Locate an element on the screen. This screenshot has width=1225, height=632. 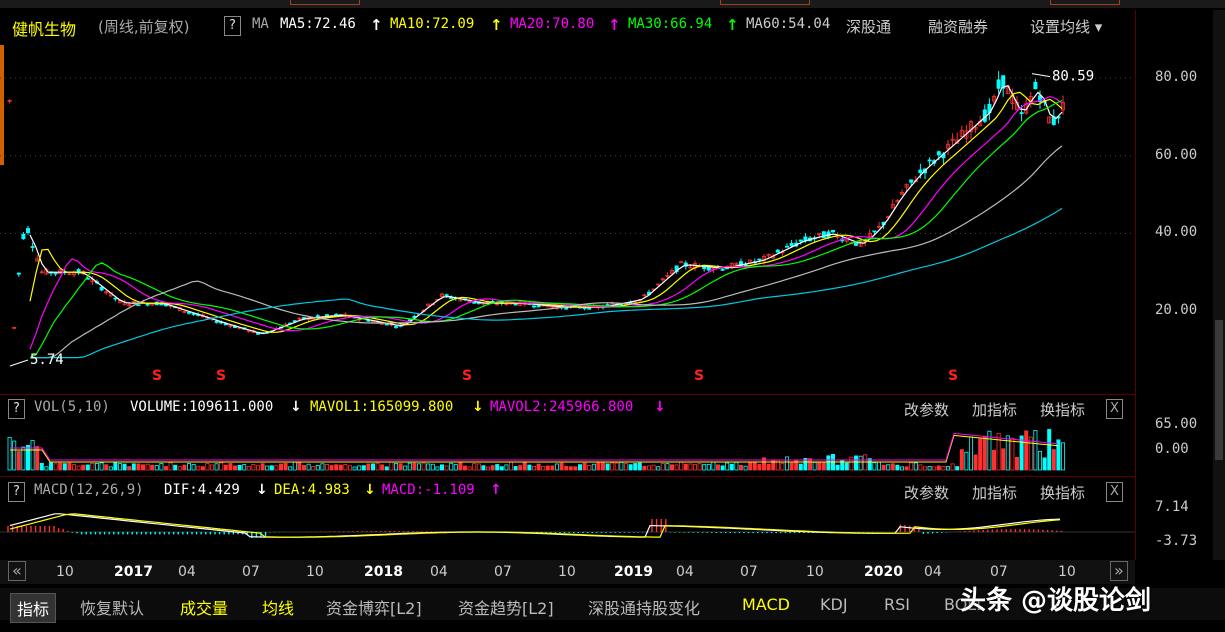
ma-settings-dropdown: 设置均线 ▾ is located at coordinates (1066, 27).